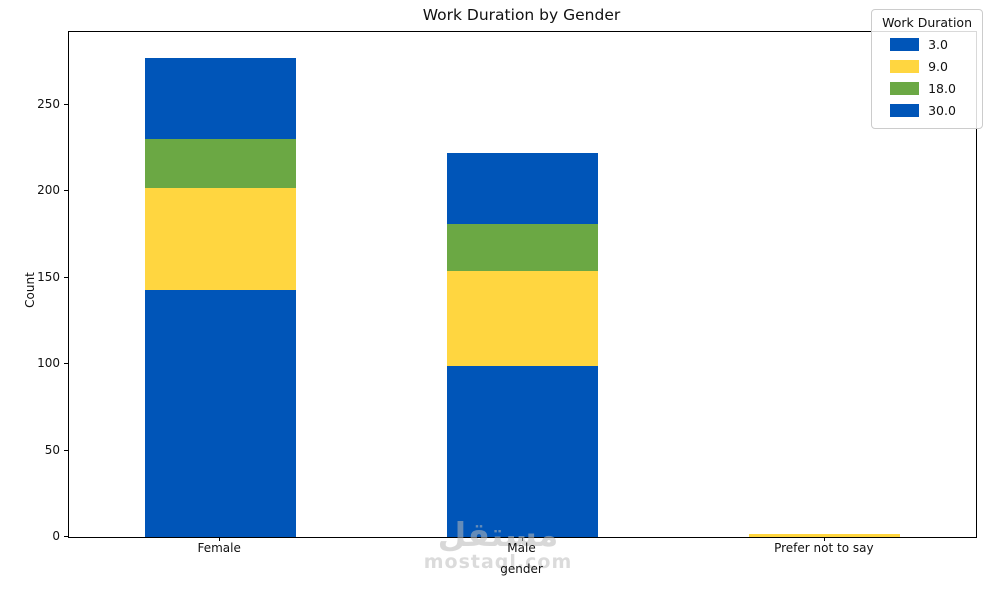  What do you see at coordinates (927, 22) in the screenshot?
I see `legend-title: Work Duration` at bounding box center [927, 22].